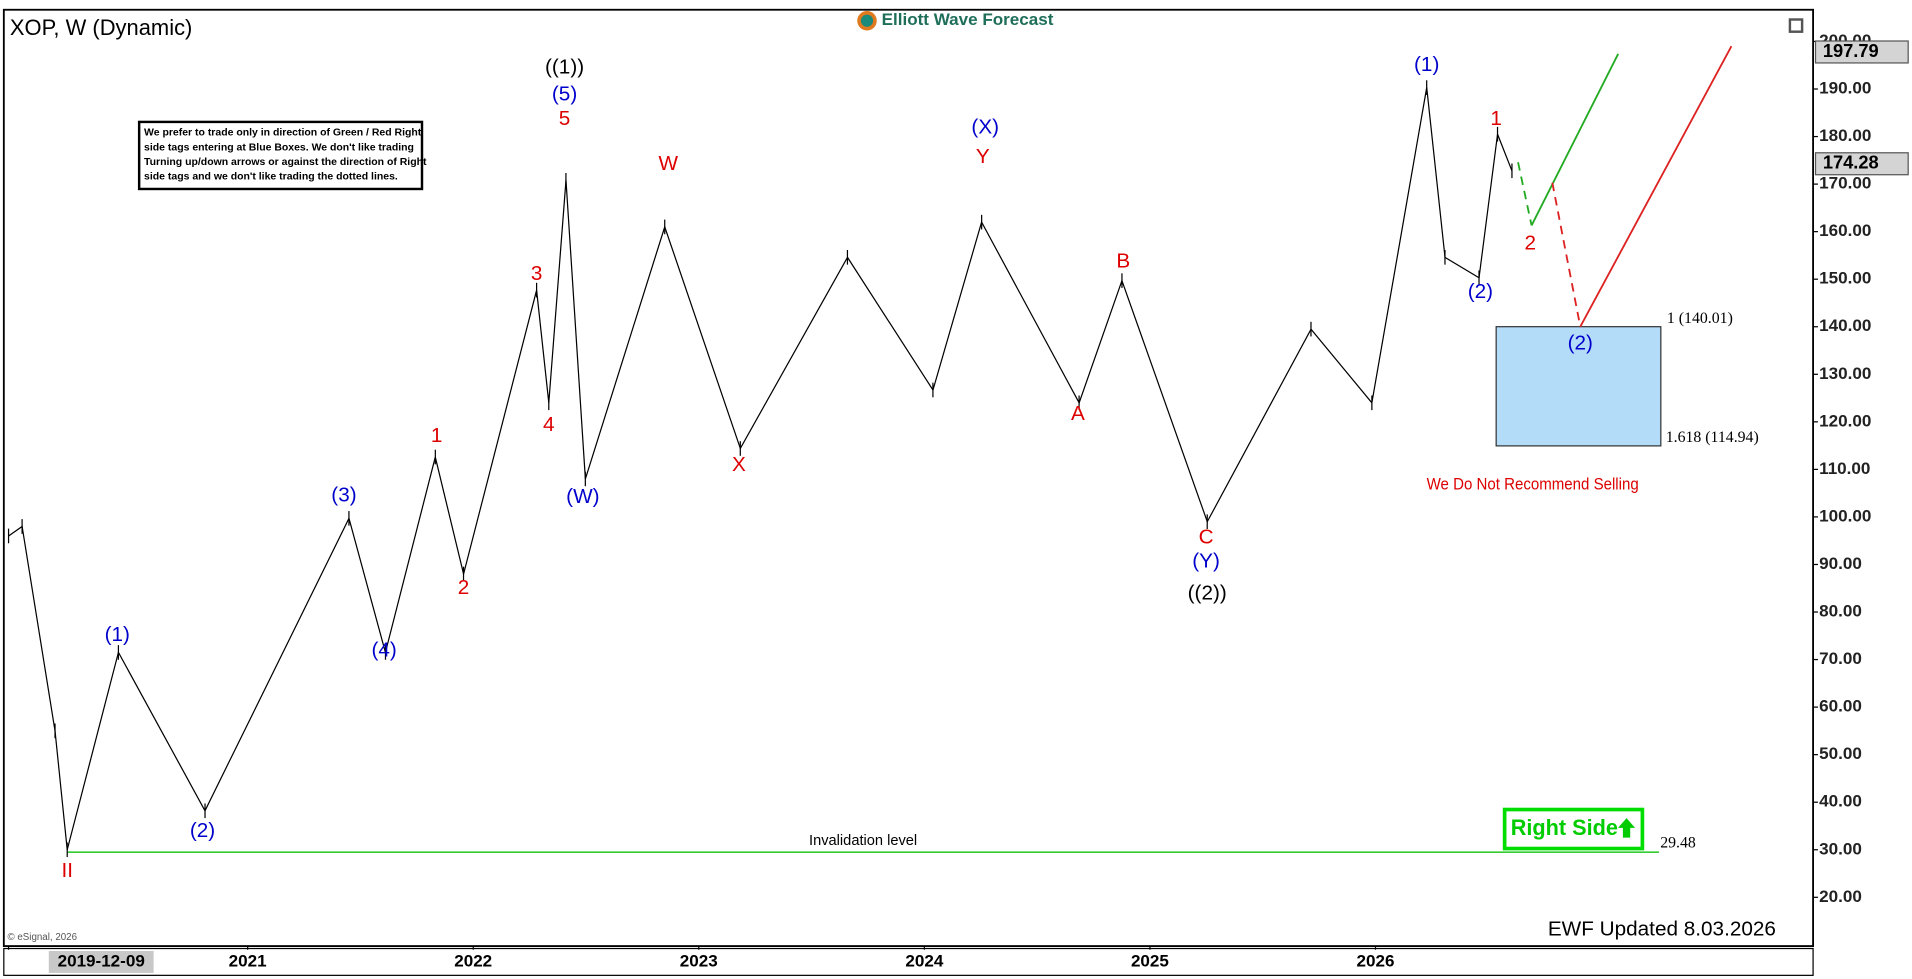  I want to click on x-tick-label: 2022, so click(473, 960).